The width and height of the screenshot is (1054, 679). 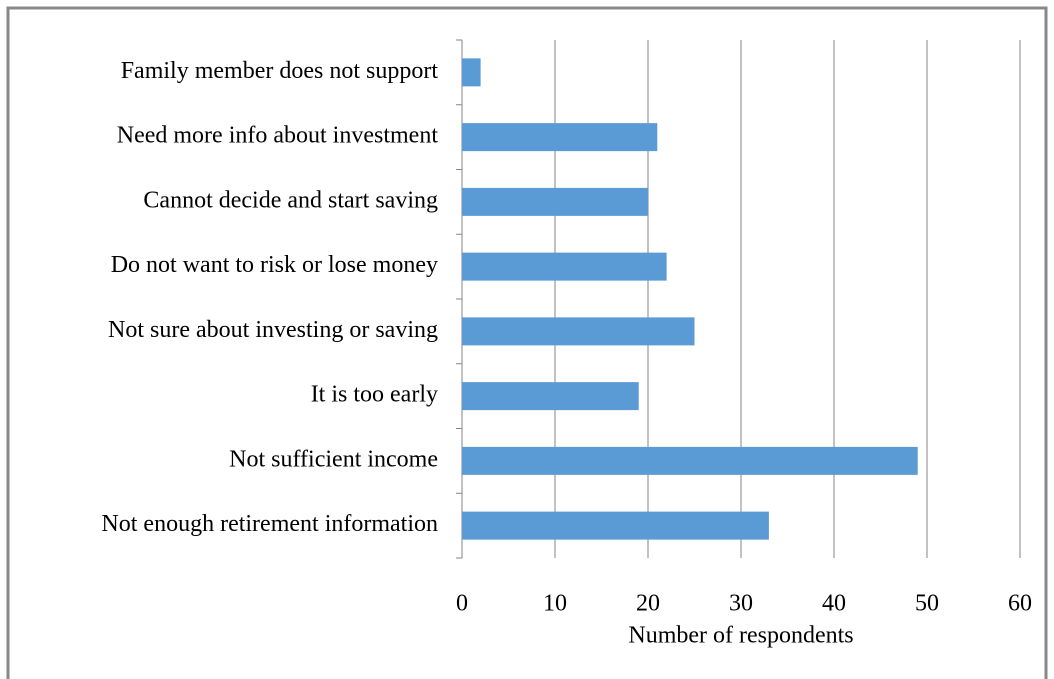 What do you see at coordinates (741, 604) in the screenshot?
I see `x-tick-label: 30` at bounding box center [741, 604].